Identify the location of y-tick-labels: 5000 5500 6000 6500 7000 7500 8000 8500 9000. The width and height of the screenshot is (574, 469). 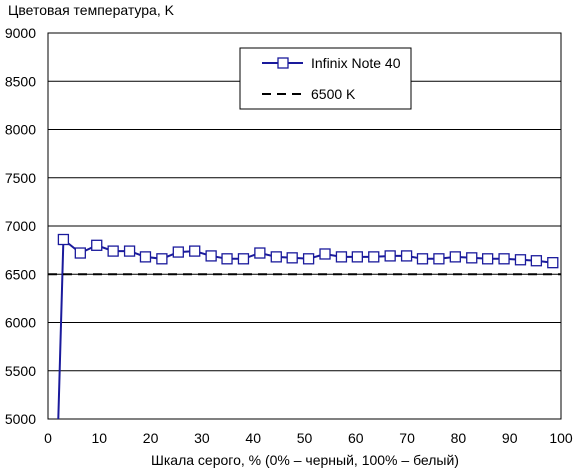
(20, 226).